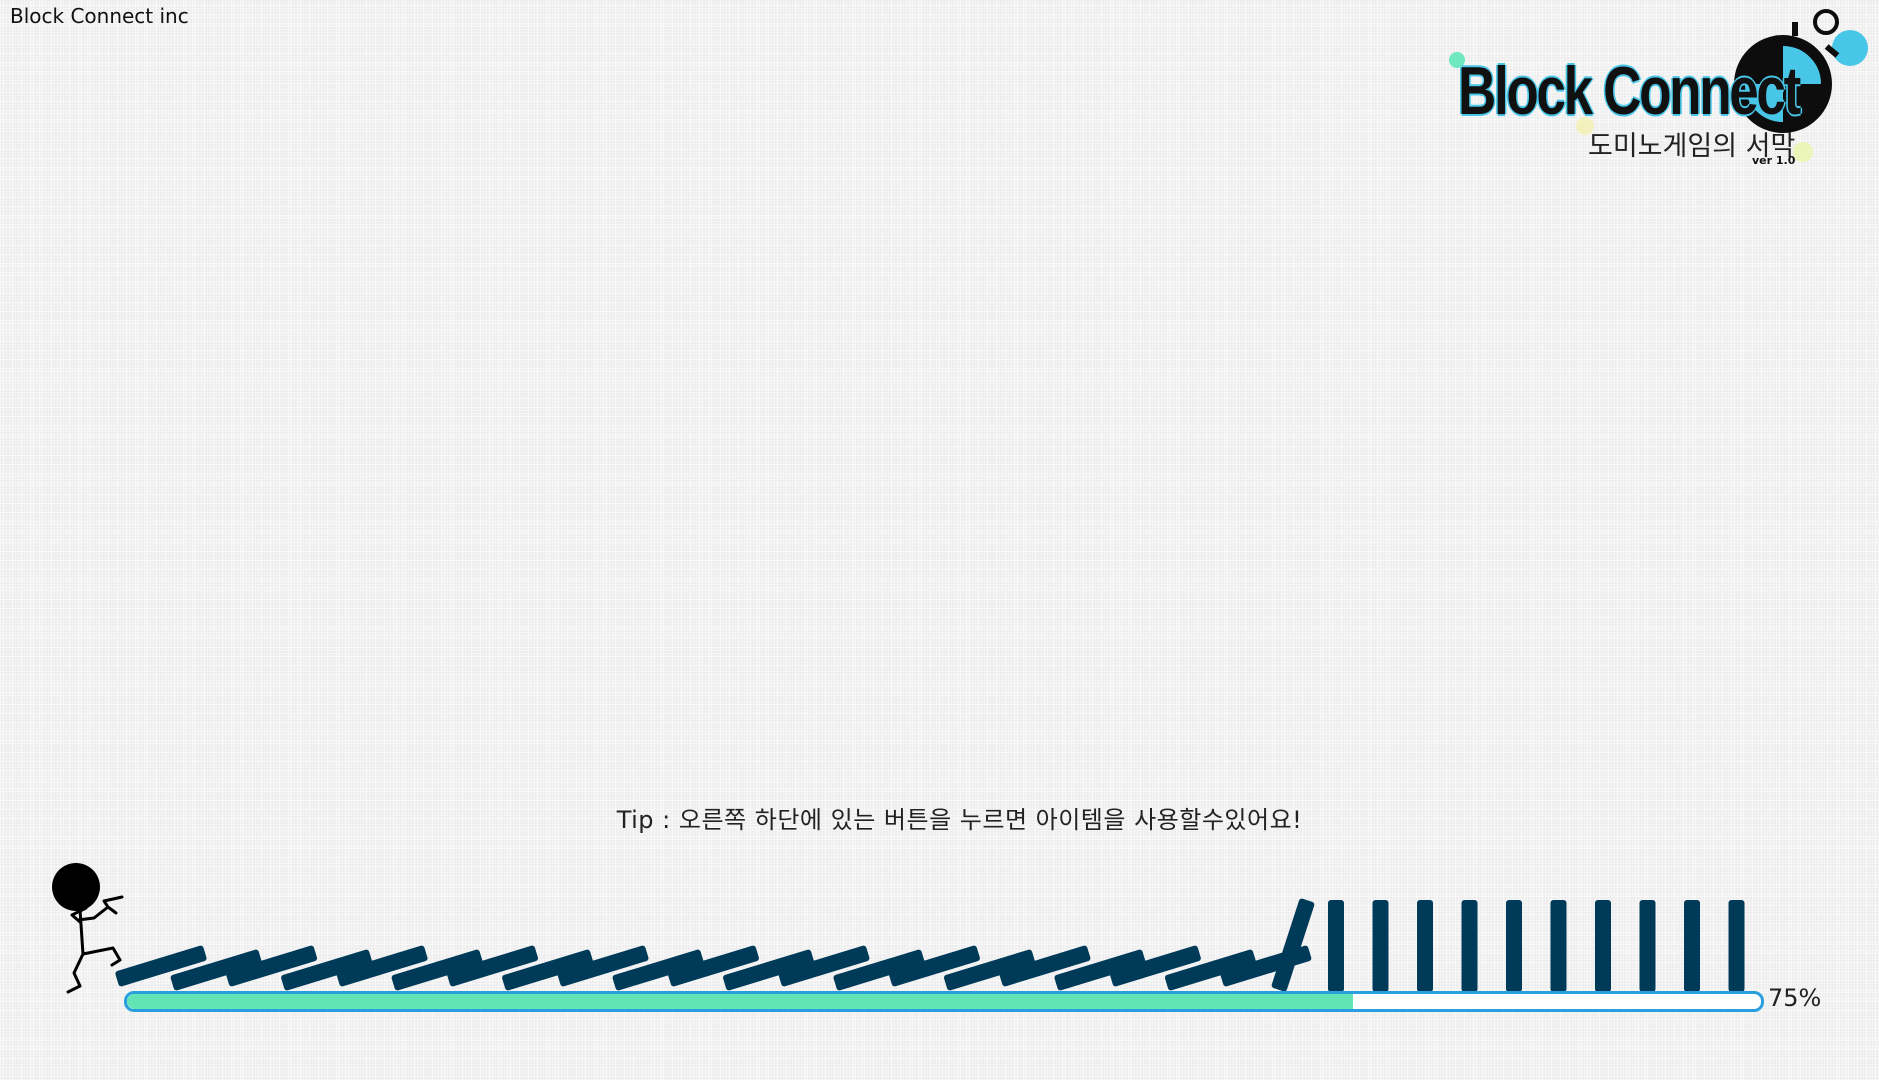 The width and height of the screenshot is (1879, 1080). What do you see at coordinates (1293, 945) in the screenshot?
I see `tilting-domino` at bounding box center [1293, 945].